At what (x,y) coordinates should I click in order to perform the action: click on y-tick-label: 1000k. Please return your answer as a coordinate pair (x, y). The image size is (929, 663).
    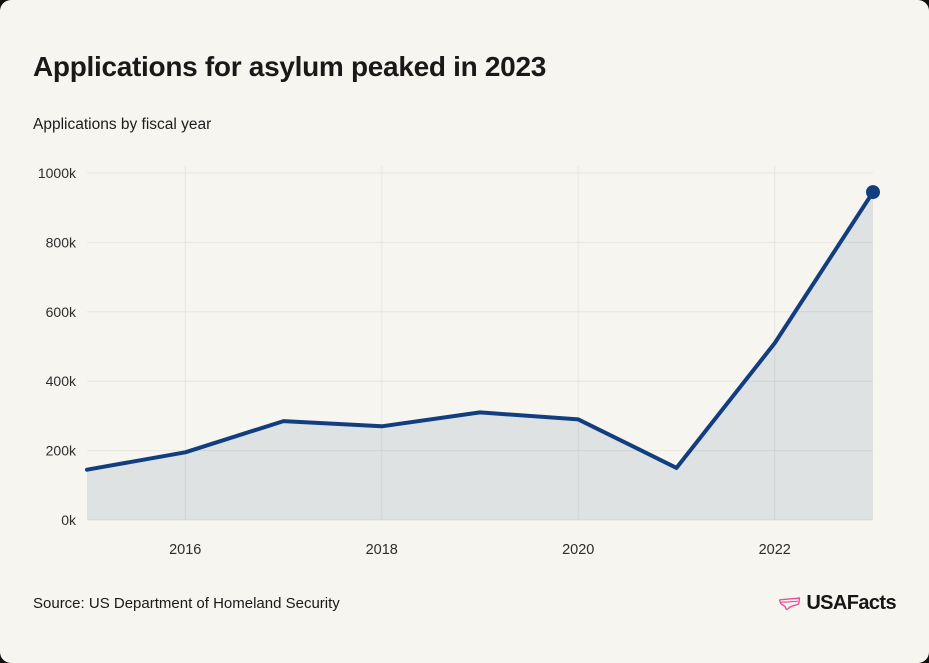
    Looking at the image, I should click on (57, 173).